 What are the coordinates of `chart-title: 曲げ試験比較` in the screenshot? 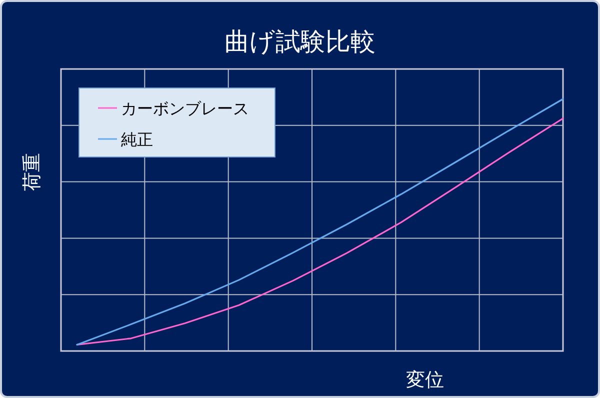 It's located at (300, 41).